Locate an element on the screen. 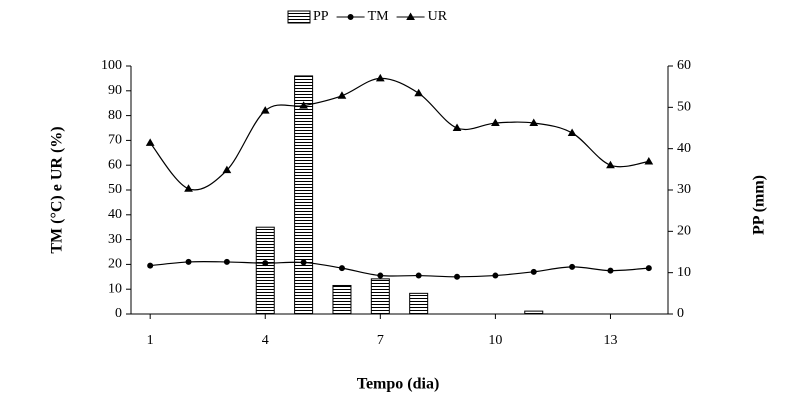  y2-tick-label: 60 is located at coordinates (684, 65).